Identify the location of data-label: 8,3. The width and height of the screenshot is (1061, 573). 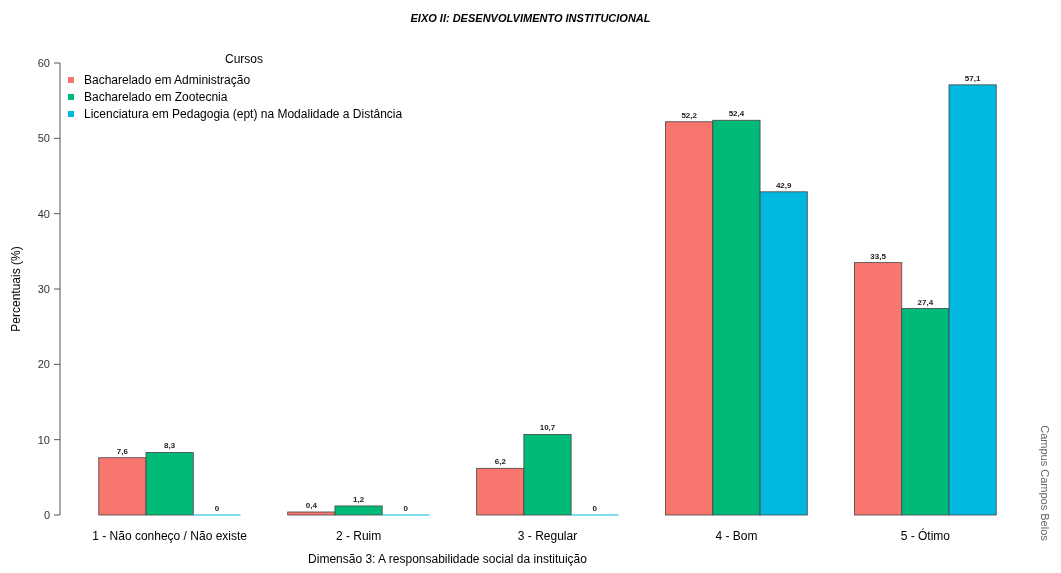
(170, 446).